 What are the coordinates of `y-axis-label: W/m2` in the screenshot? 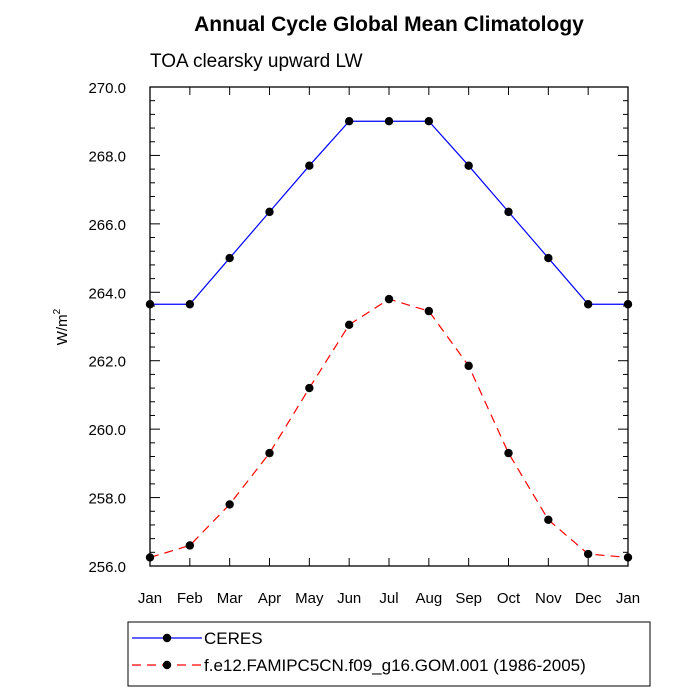 It's located at (61, 326).